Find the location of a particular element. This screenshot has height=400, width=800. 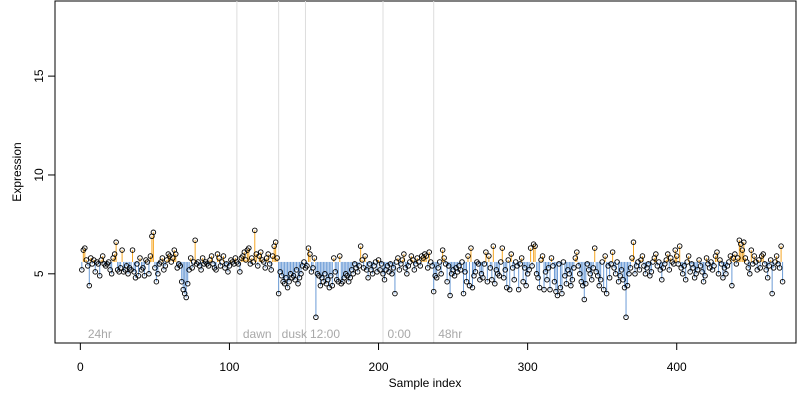

x-tick-label-3: 300 is located at coordinates (528, 367).